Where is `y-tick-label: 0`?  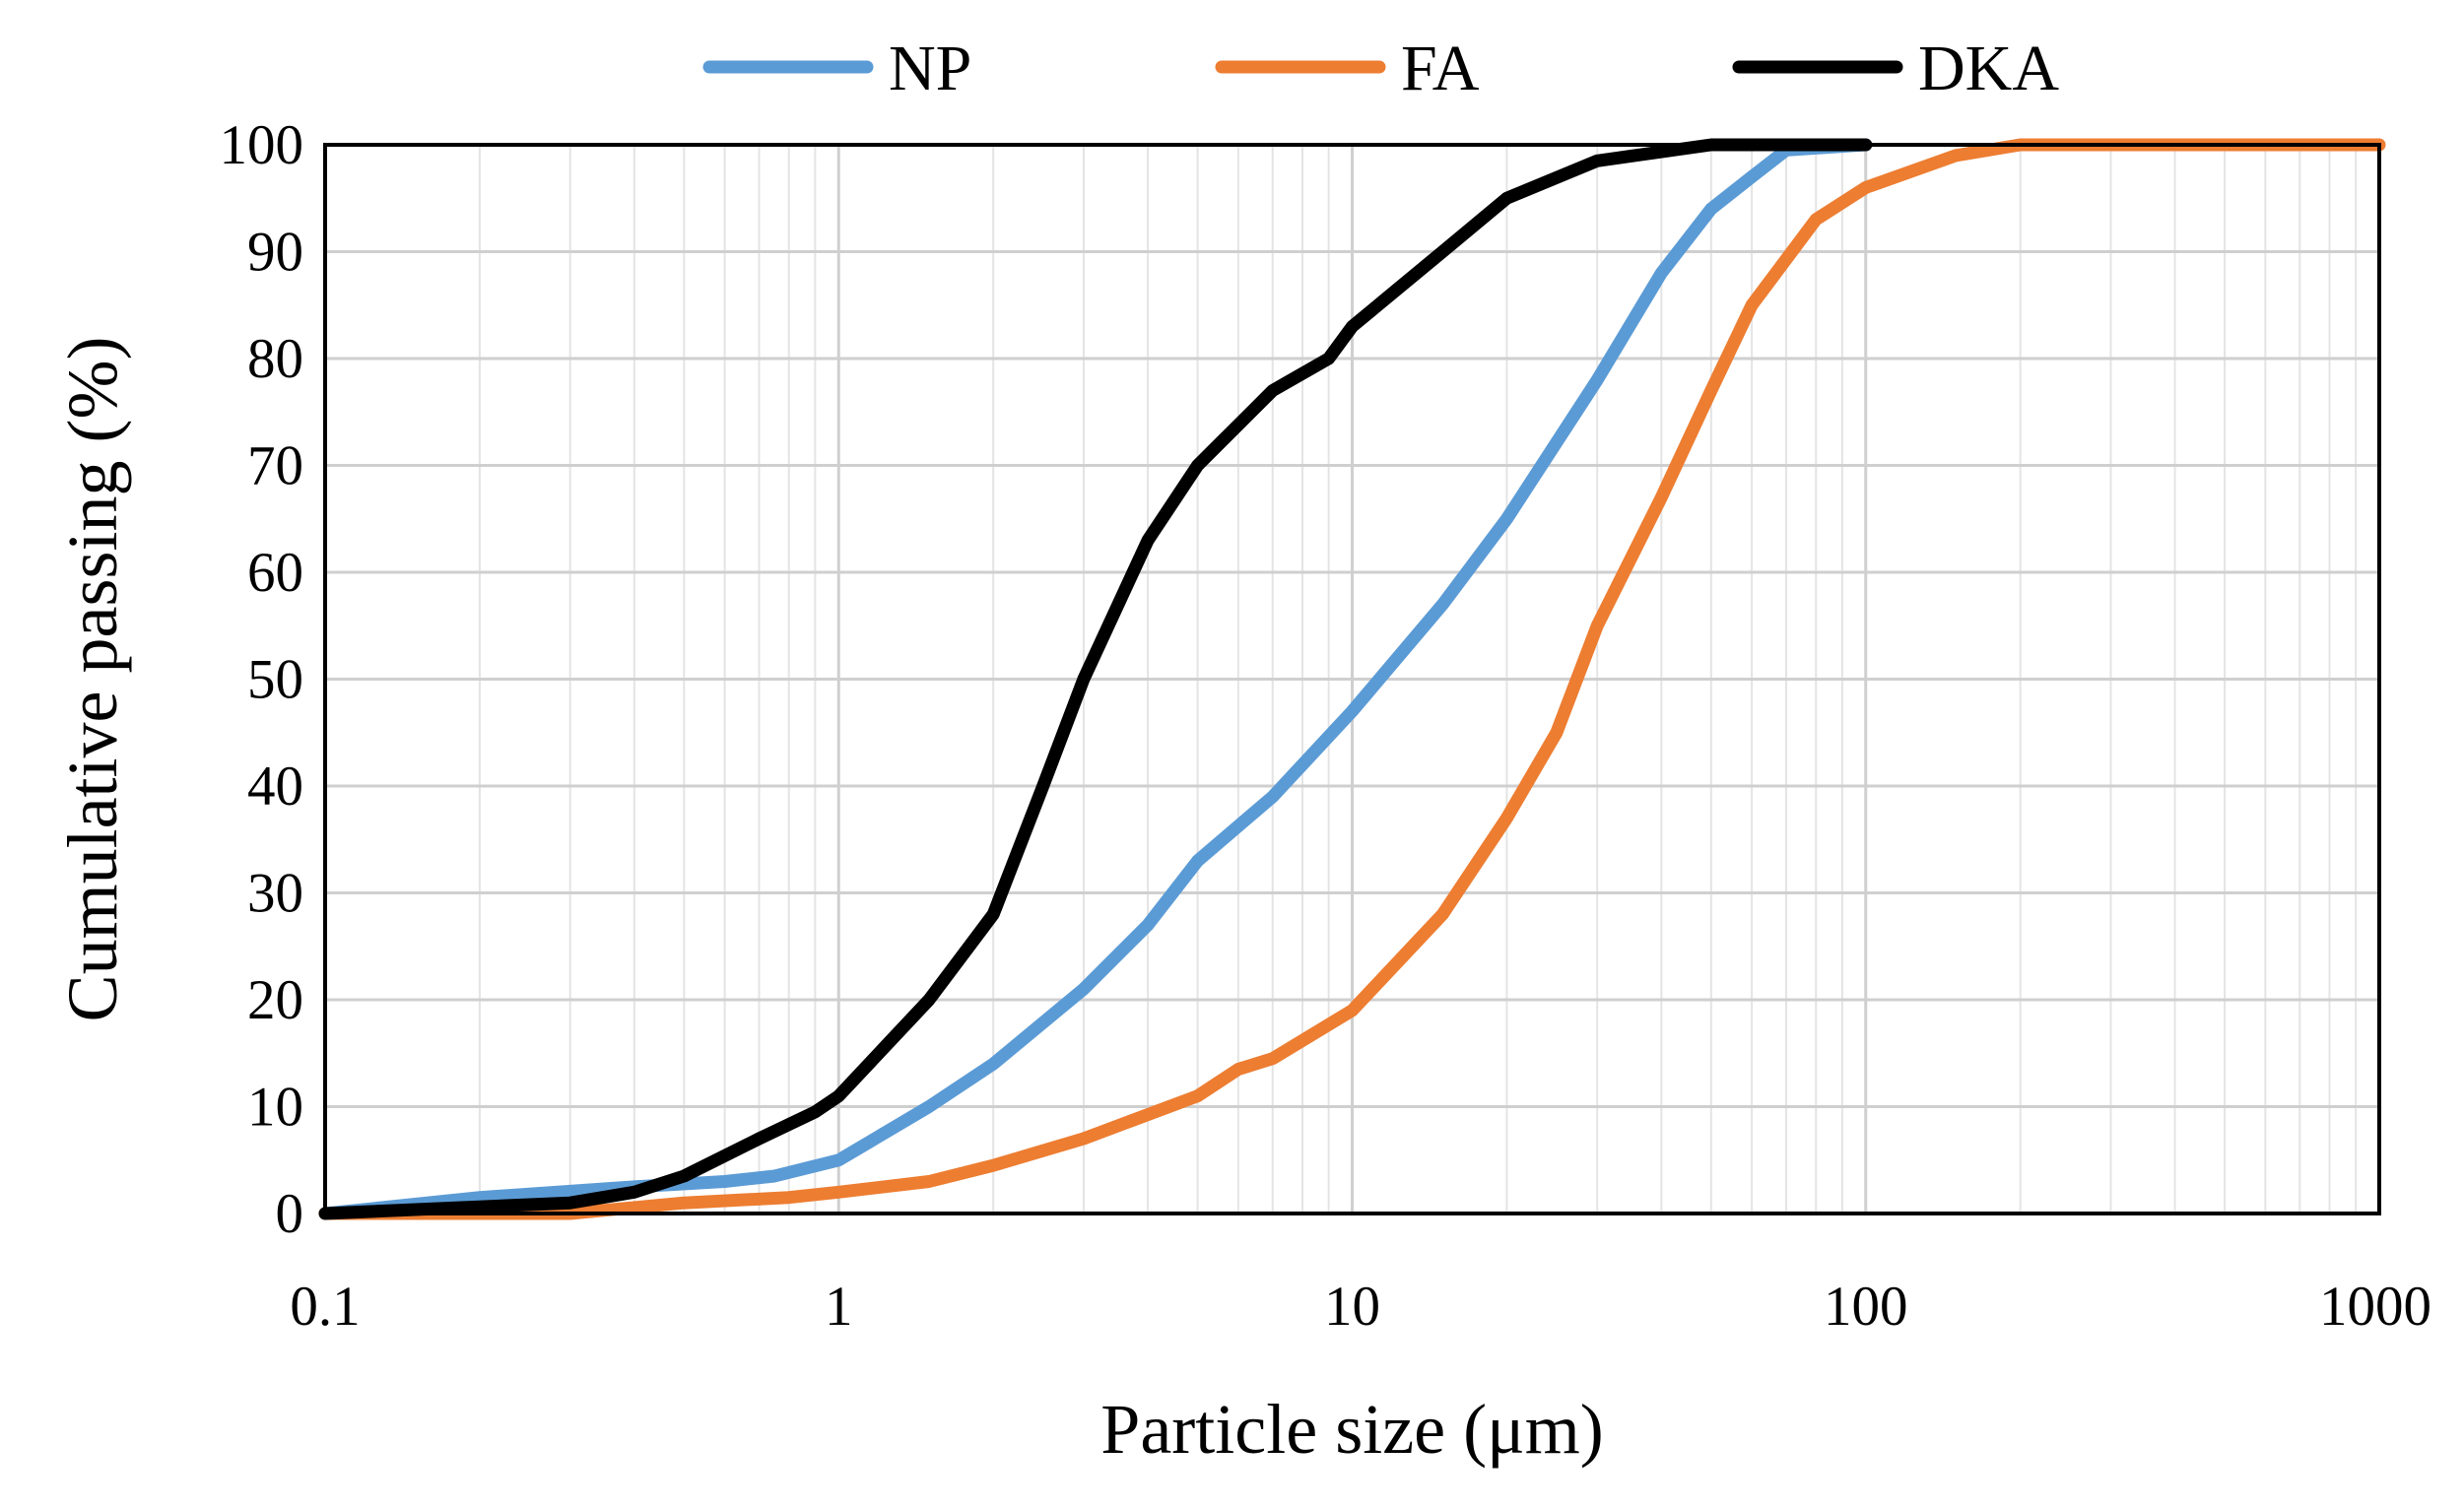 y-tick-label: 0 is located at coordinates (290, 1214).